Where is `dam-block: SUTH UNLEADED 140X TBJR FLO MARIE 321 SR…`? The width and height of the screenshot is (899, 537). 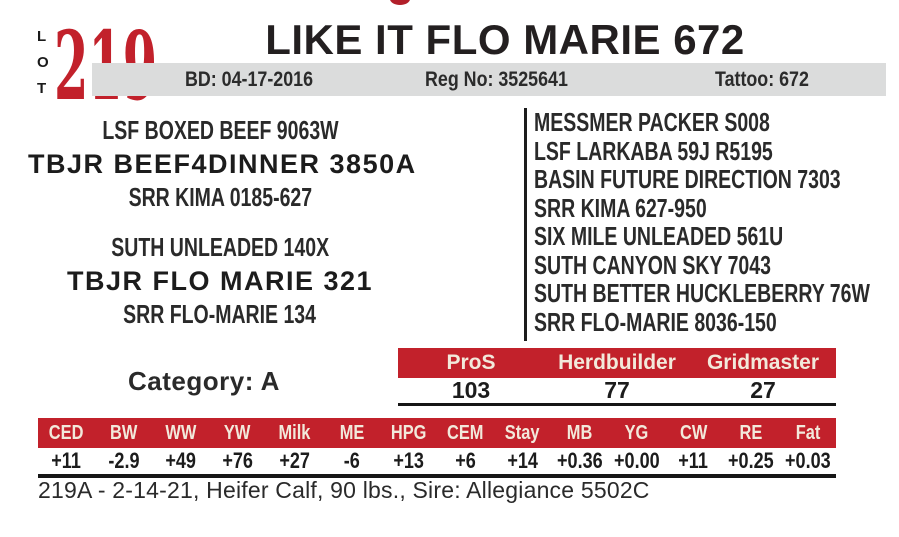
dam-block: SUTH UNLEADED 140X TBJR FLO MARIE 321 SR… is located at coordinates (220, 281).